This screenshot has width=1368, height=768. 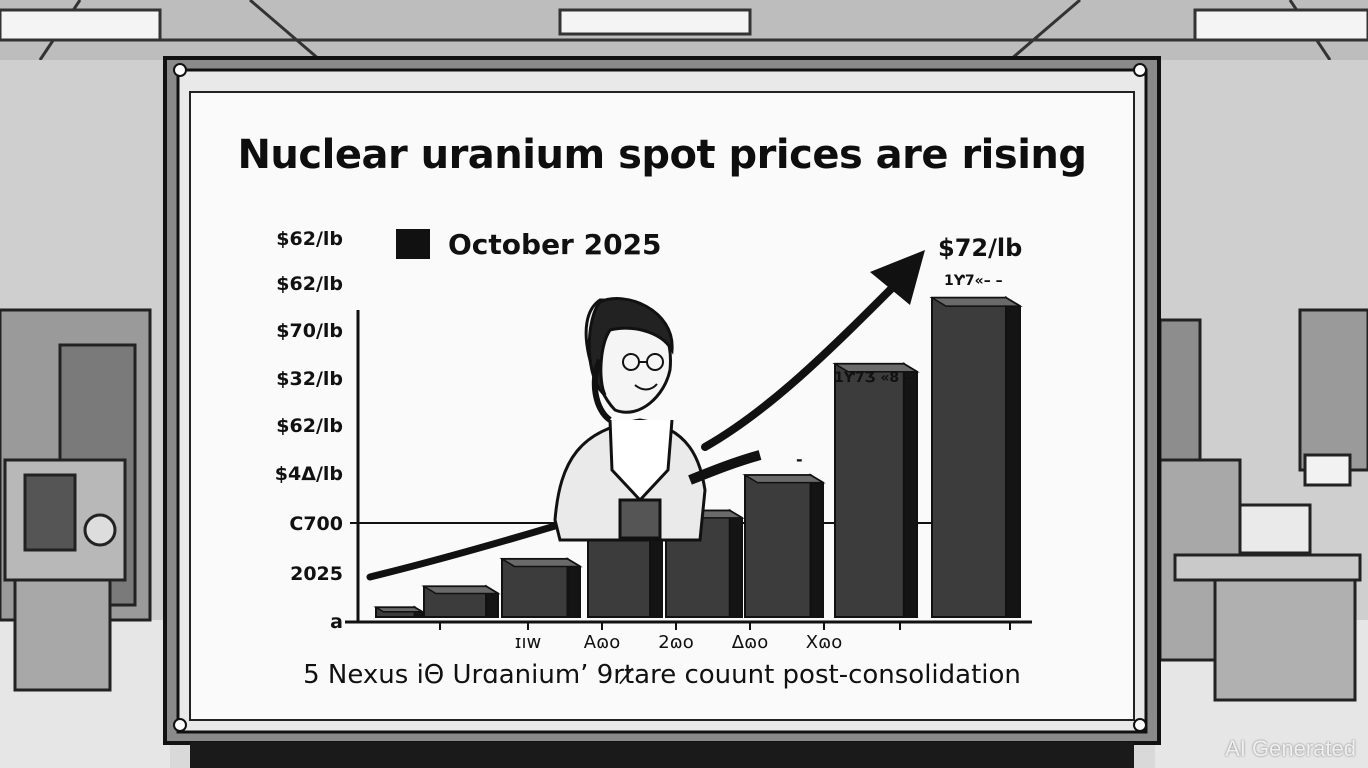 What do you see at coordinates (824, 642) in the screenshot?
I see `x-tick-label: Xɷo` at bounding box center [824, 642].